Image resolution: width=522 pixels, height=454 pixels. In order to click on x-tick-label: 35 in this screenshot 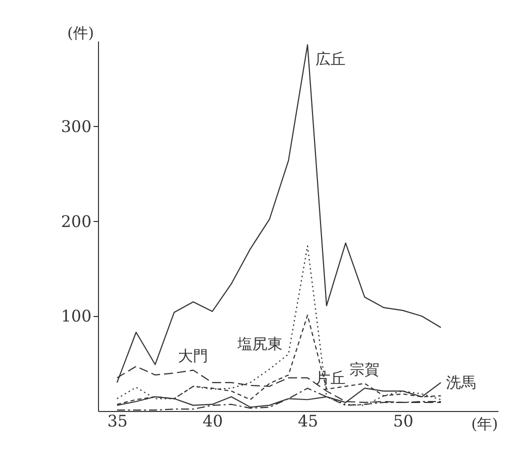, I will do `click(117, 421)`.